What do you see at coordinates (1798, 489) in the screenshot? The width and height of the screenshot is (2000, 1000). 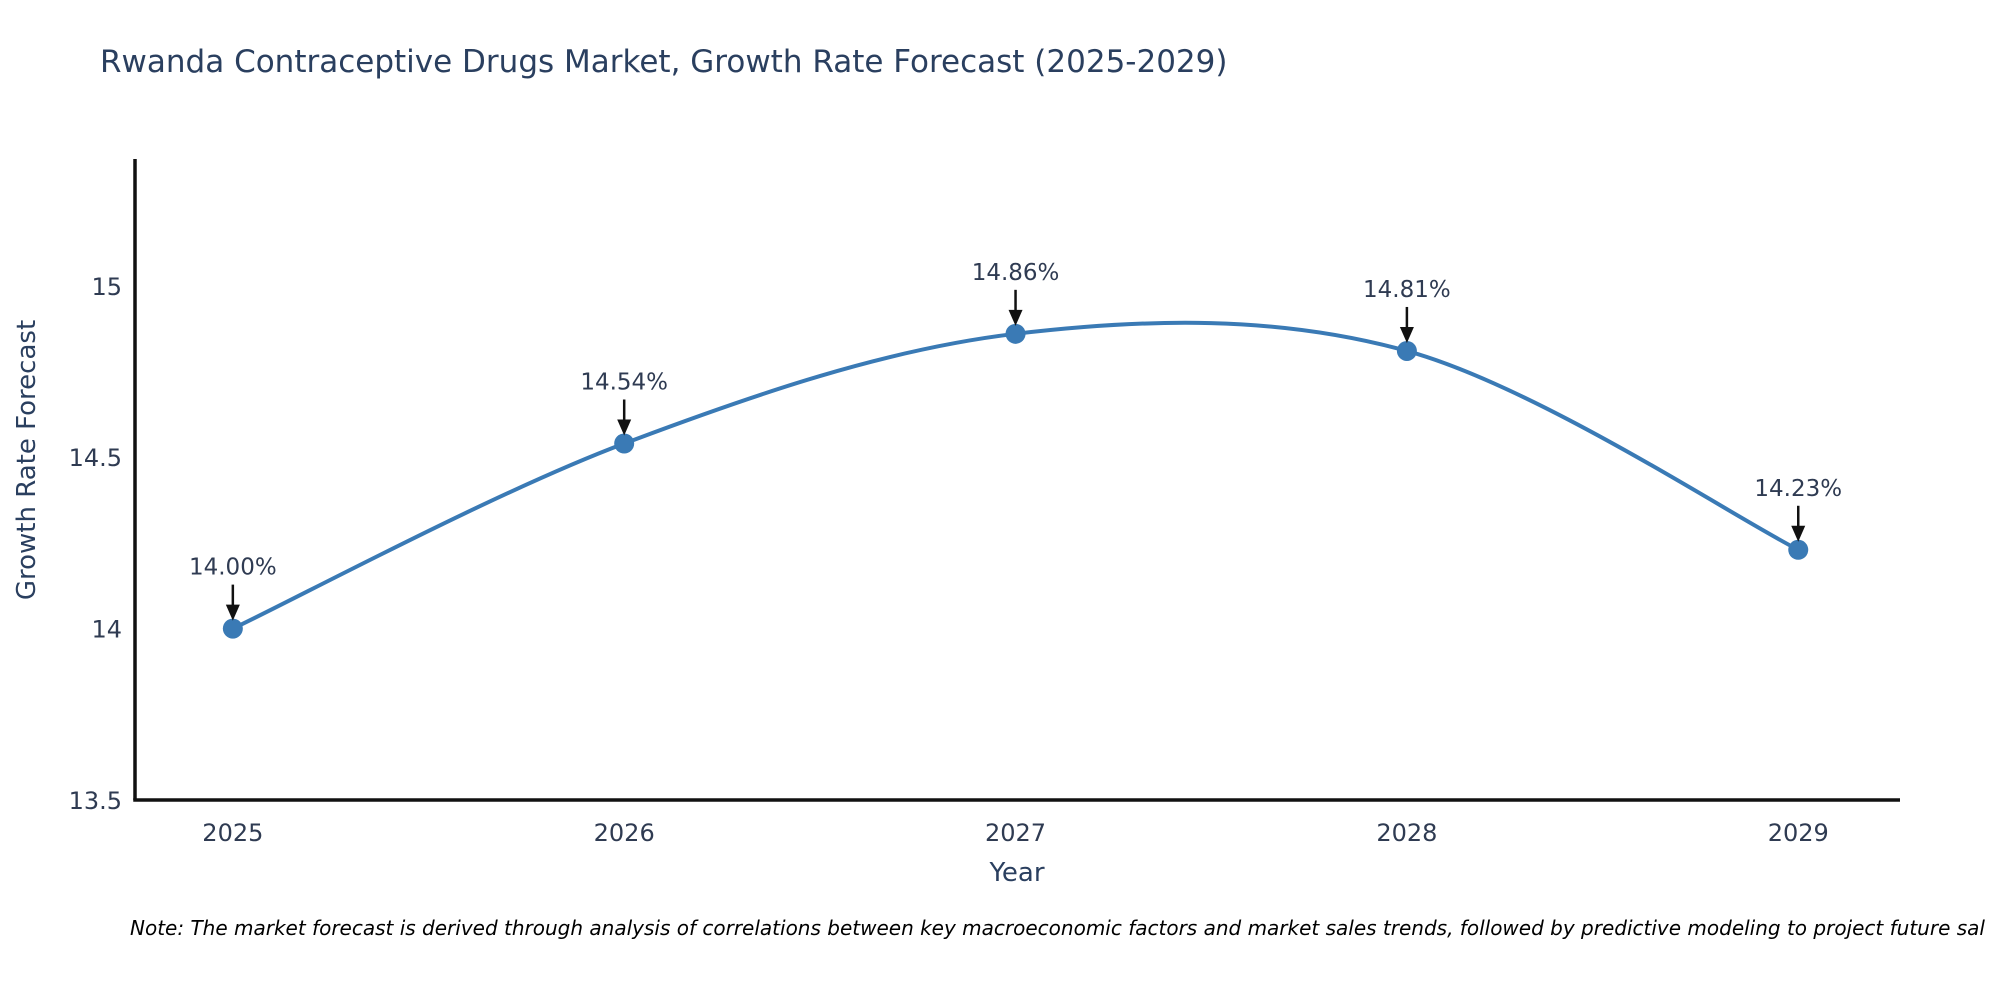 I see `annotation-label: 14.23%` at bounding box center [1798, 489].